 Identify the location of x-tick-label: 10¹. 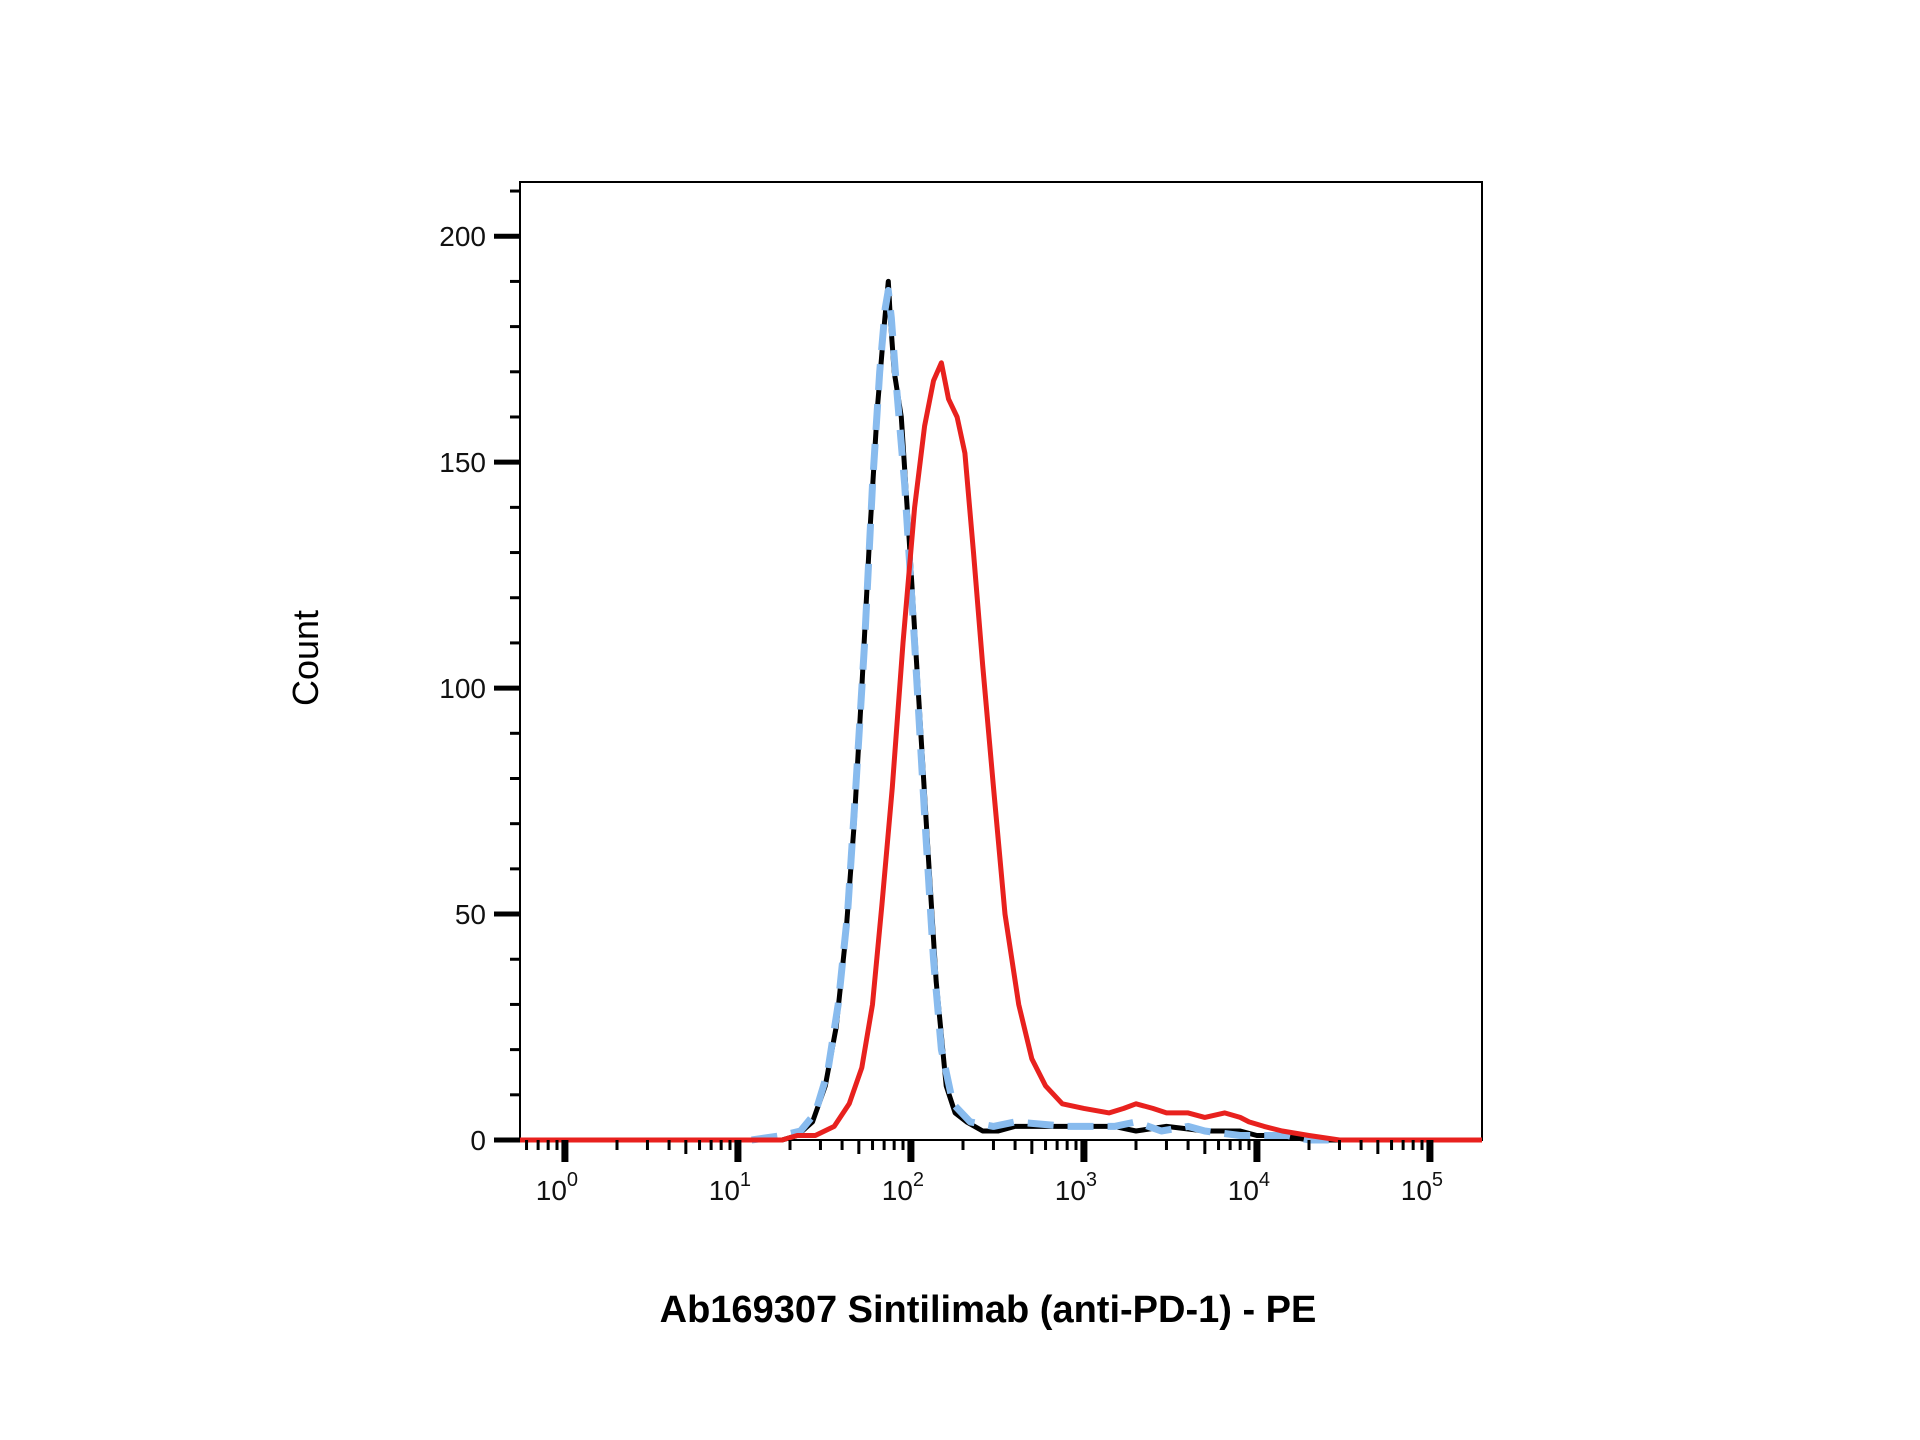
(730, 1187).